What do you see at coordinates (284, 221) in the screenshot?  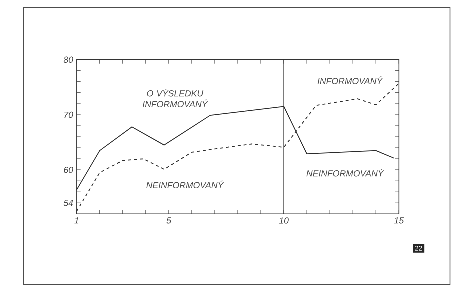 I see `x-tick-label: 10` at bounding box center [284, 221].